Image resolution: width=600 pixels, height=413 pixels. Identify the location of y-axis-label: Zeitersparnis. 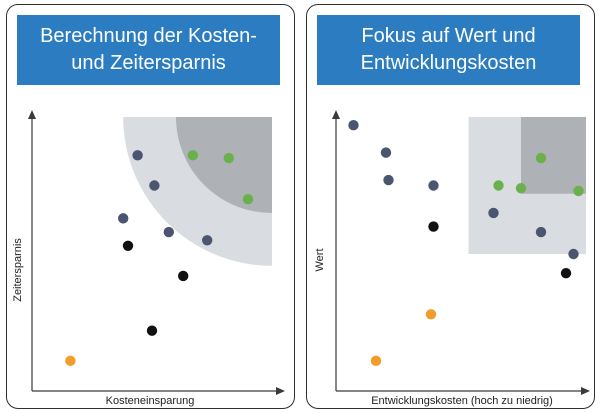
(18, 270).